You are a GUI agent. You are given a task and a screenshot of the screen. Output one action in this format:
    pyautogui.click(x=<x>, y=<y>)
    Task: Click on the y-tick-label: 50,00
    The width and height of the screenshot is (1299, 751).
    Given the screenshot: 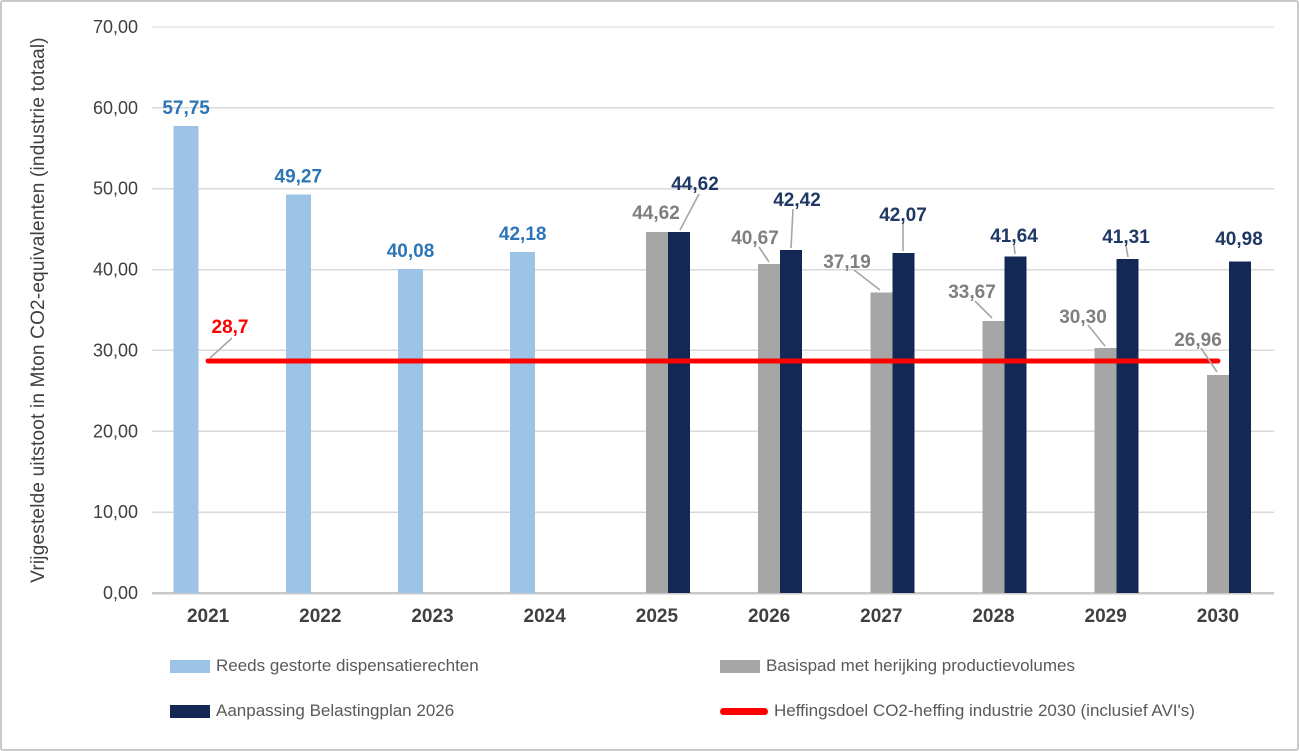 What is the action you would take?
    pyautogui.click(x=115, y=189)
    